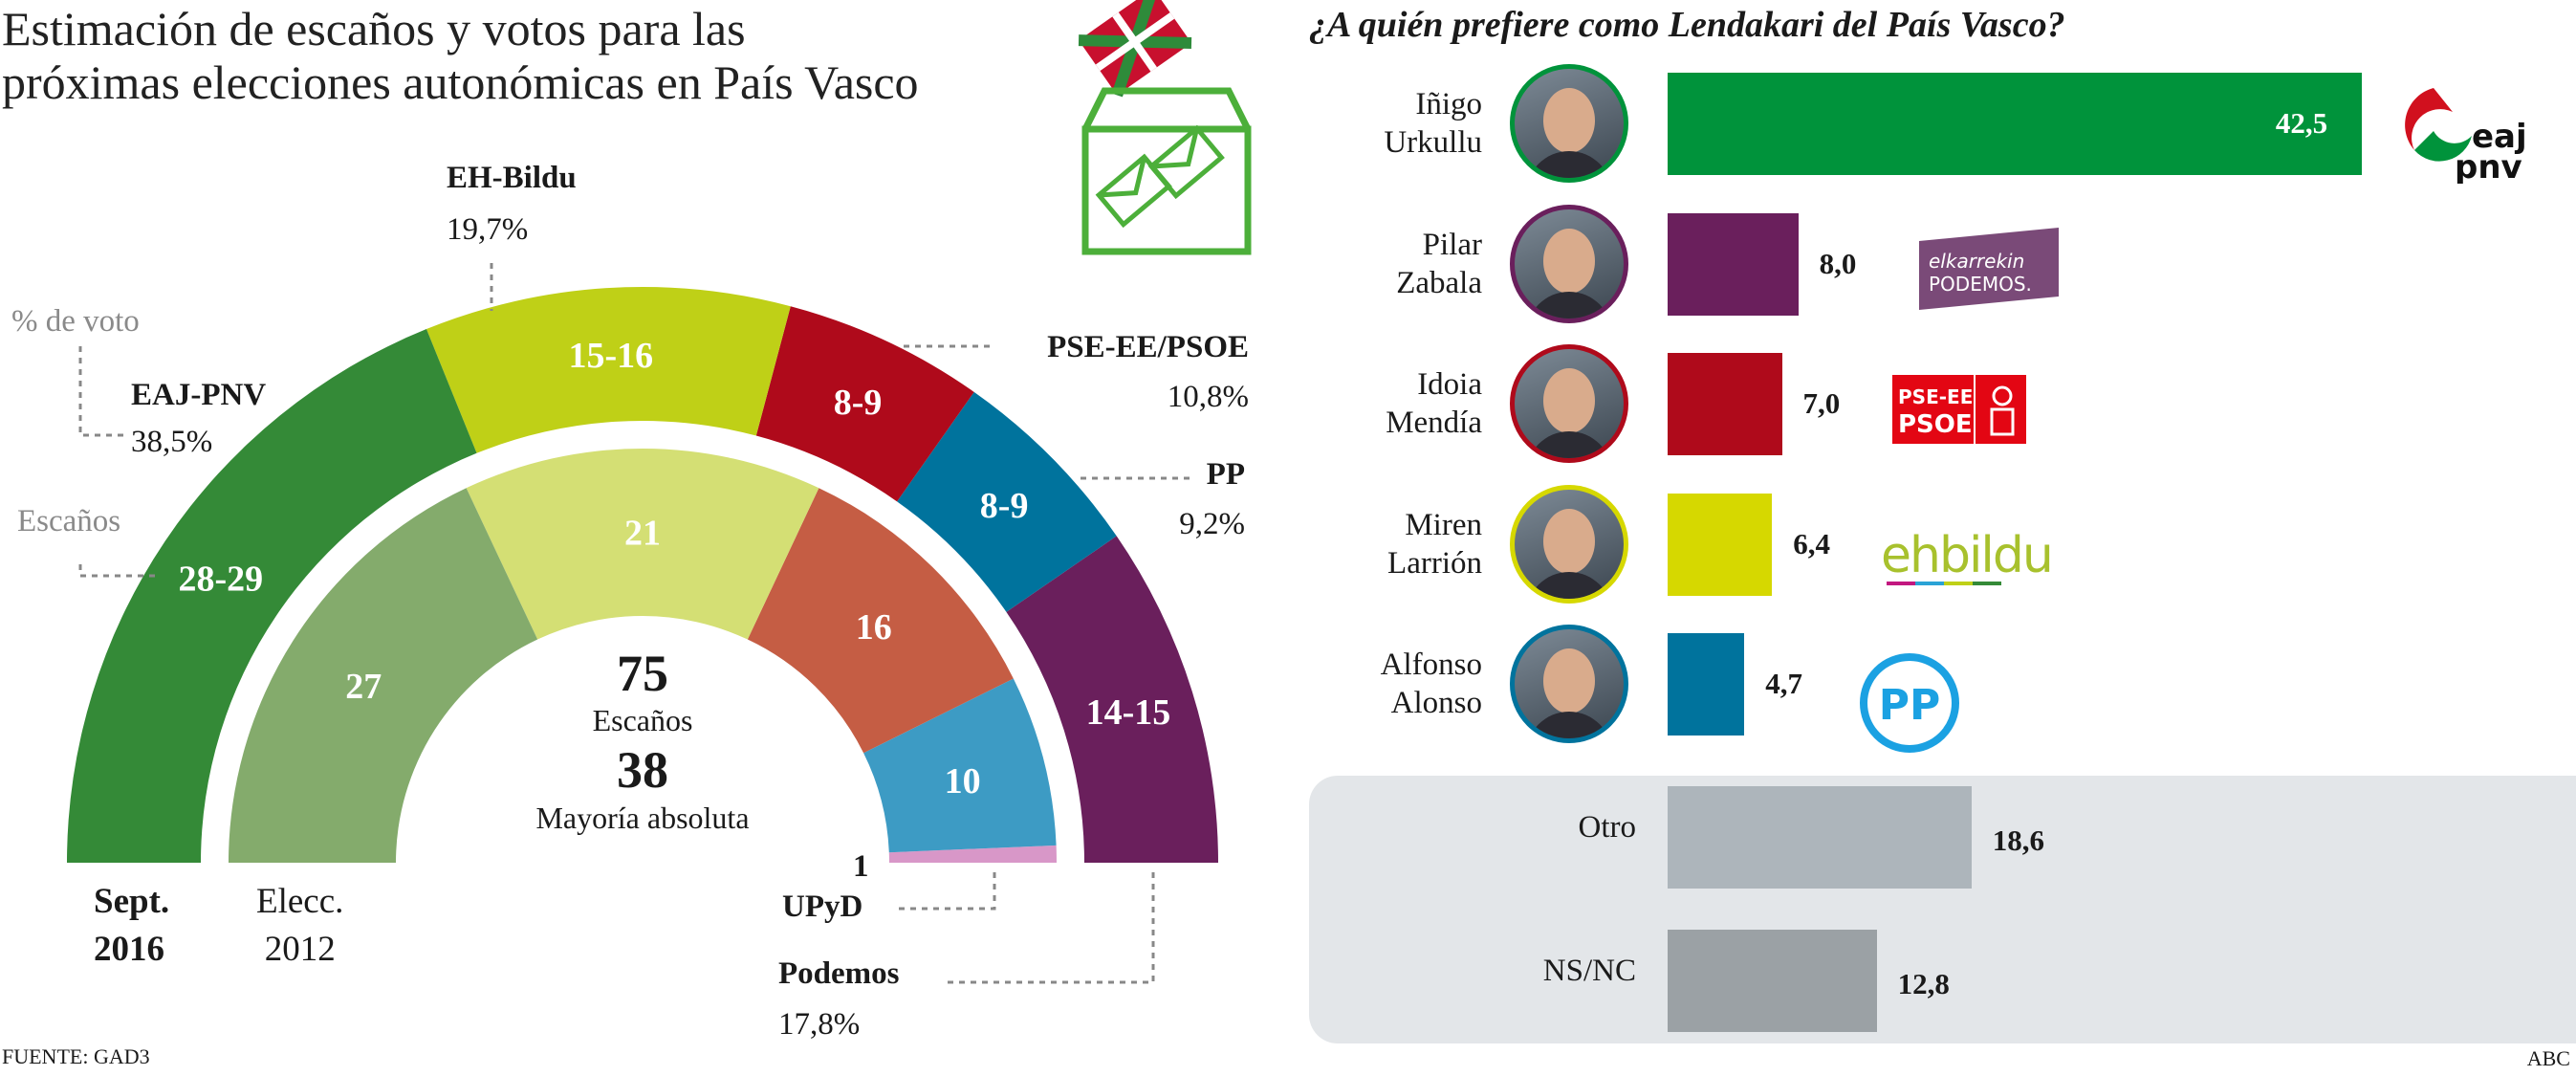 This screenshot has height=1076, width=2576. I want to click on ring-label-2012-line1: Elecc., so click(300, 901).